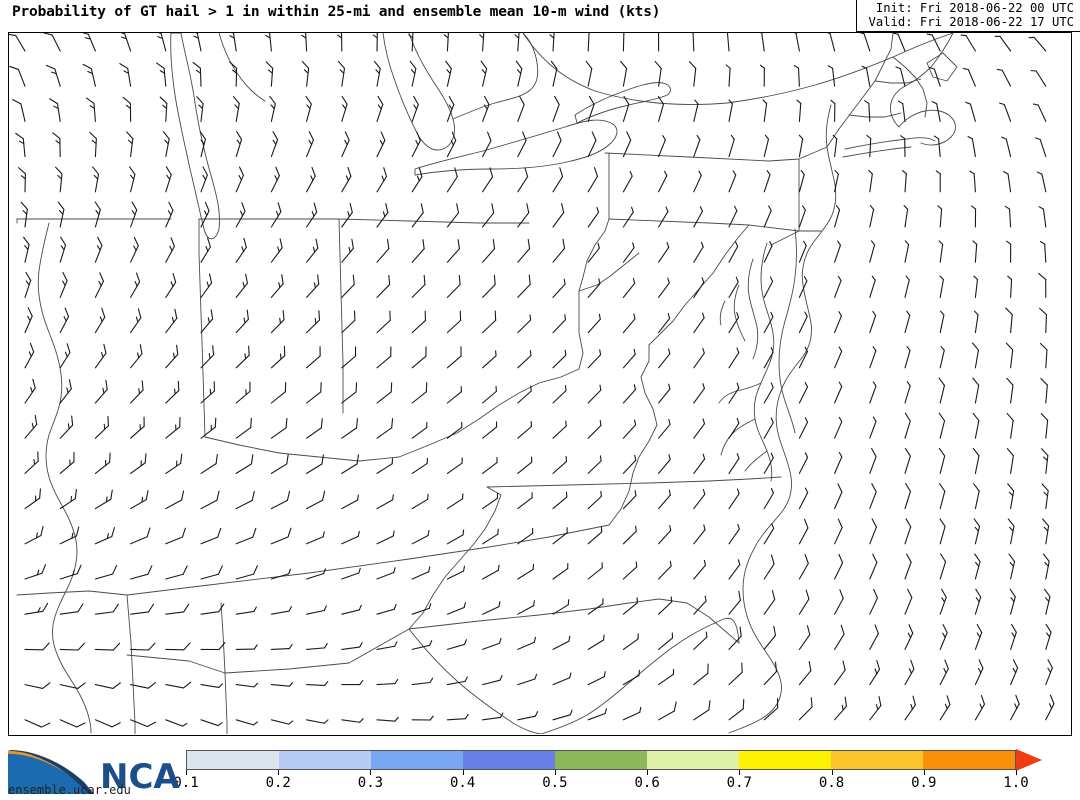  Describe the element at coordinates (831, 783) in the screenshot. I see `colorbar-tick-label: 0.8` at that location.